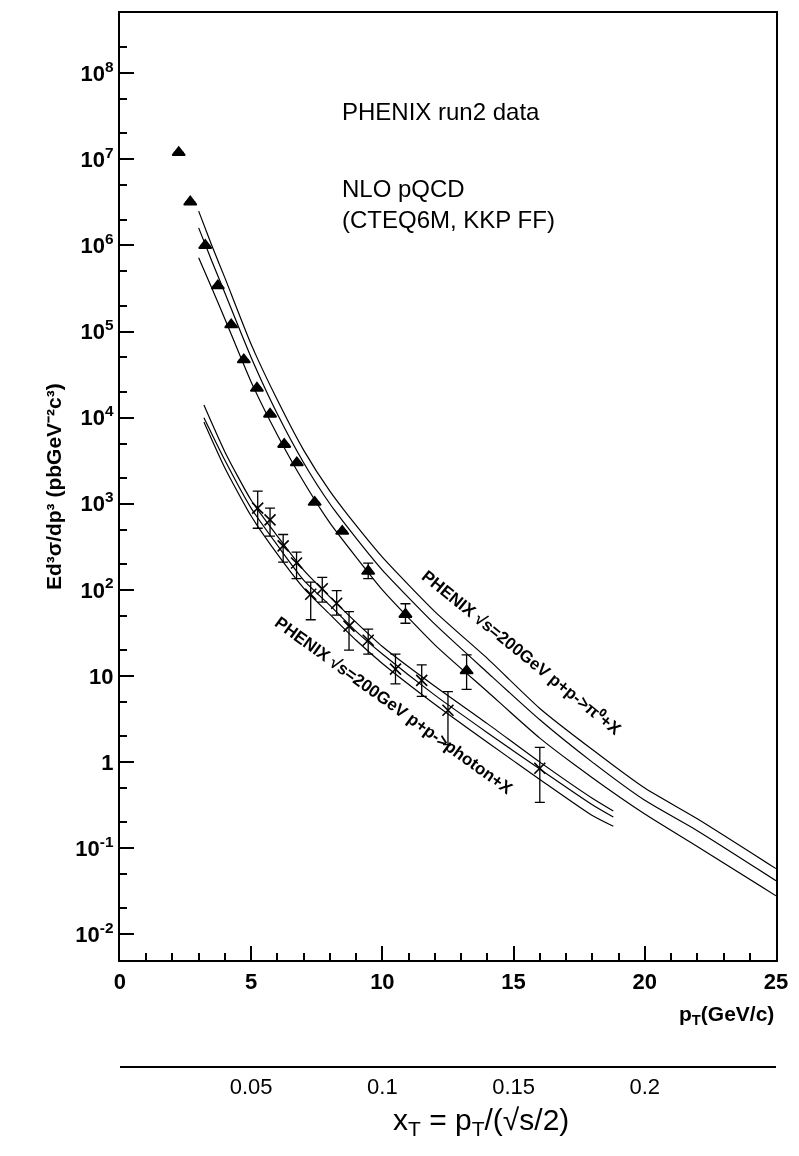 The image size is (799, 1156). Describe the element at coordinates (727, 1015) in the screenshot. I see `x-axis-title: p$_{T}$(GeV/c)` at that location.